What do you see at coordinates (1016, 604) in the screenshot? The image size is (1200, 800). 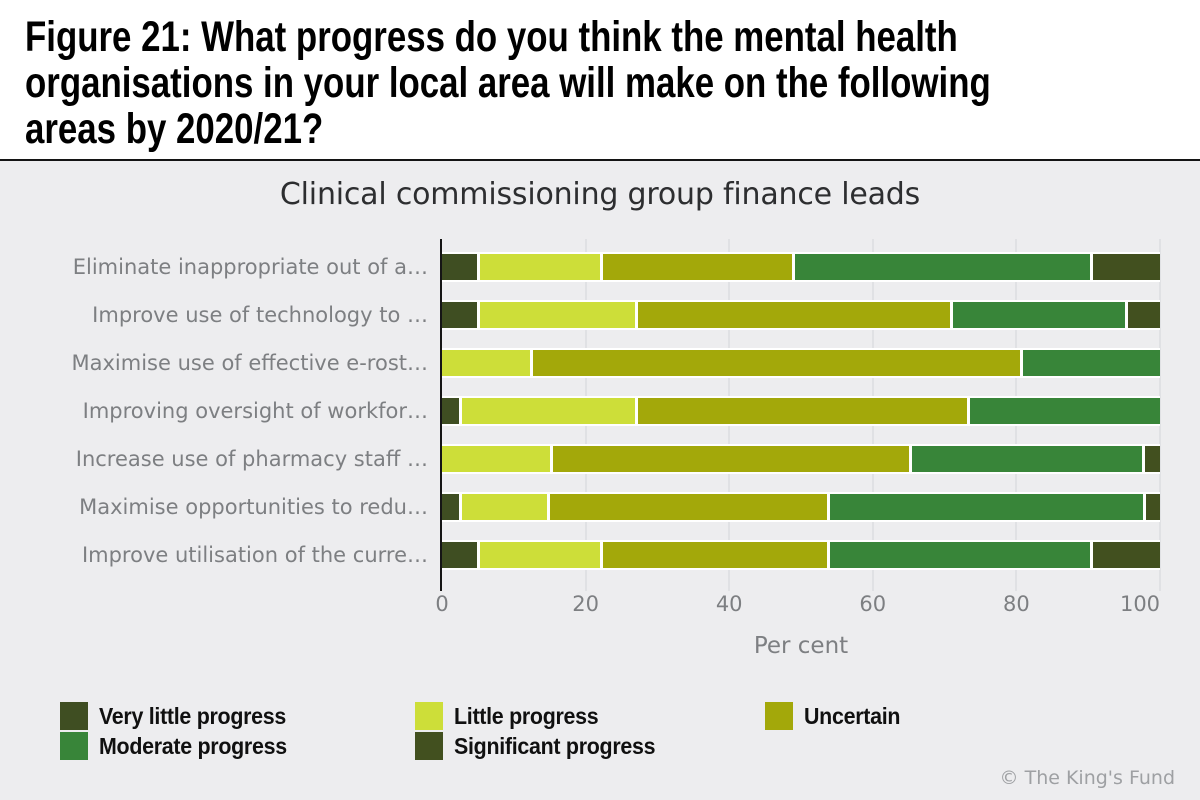 I see `x-tick-label: 80` at bounding box center [1016, 604].